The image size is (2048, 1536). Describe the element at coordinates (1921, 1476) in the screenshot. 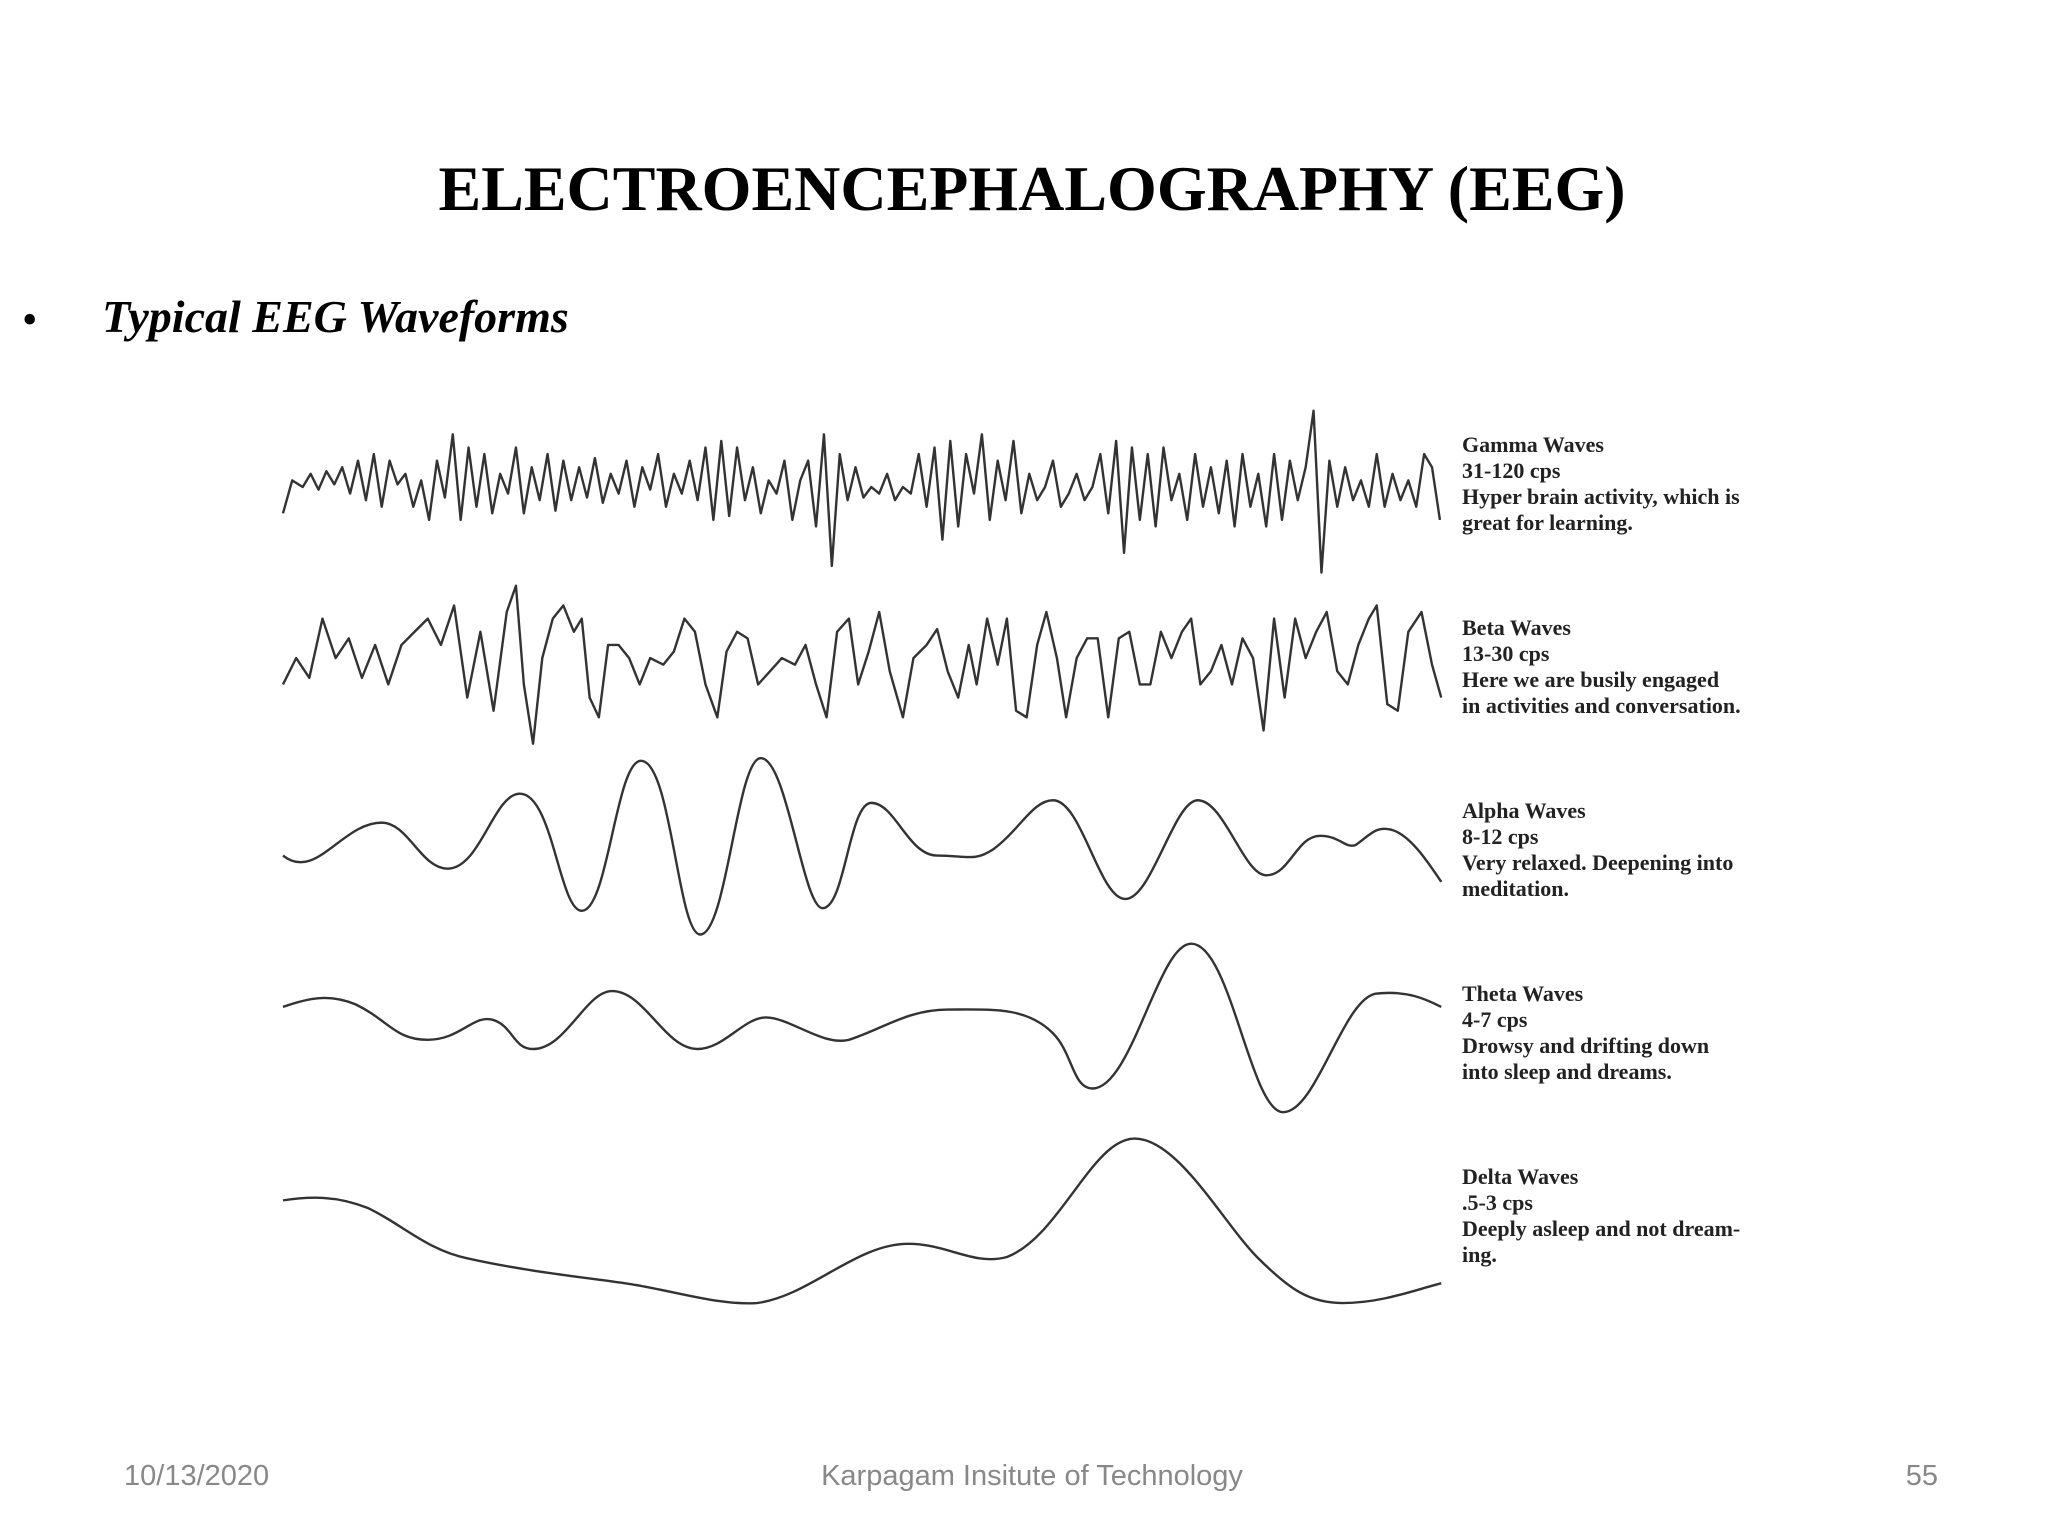

I see `footer-page-number: 55` at that location.